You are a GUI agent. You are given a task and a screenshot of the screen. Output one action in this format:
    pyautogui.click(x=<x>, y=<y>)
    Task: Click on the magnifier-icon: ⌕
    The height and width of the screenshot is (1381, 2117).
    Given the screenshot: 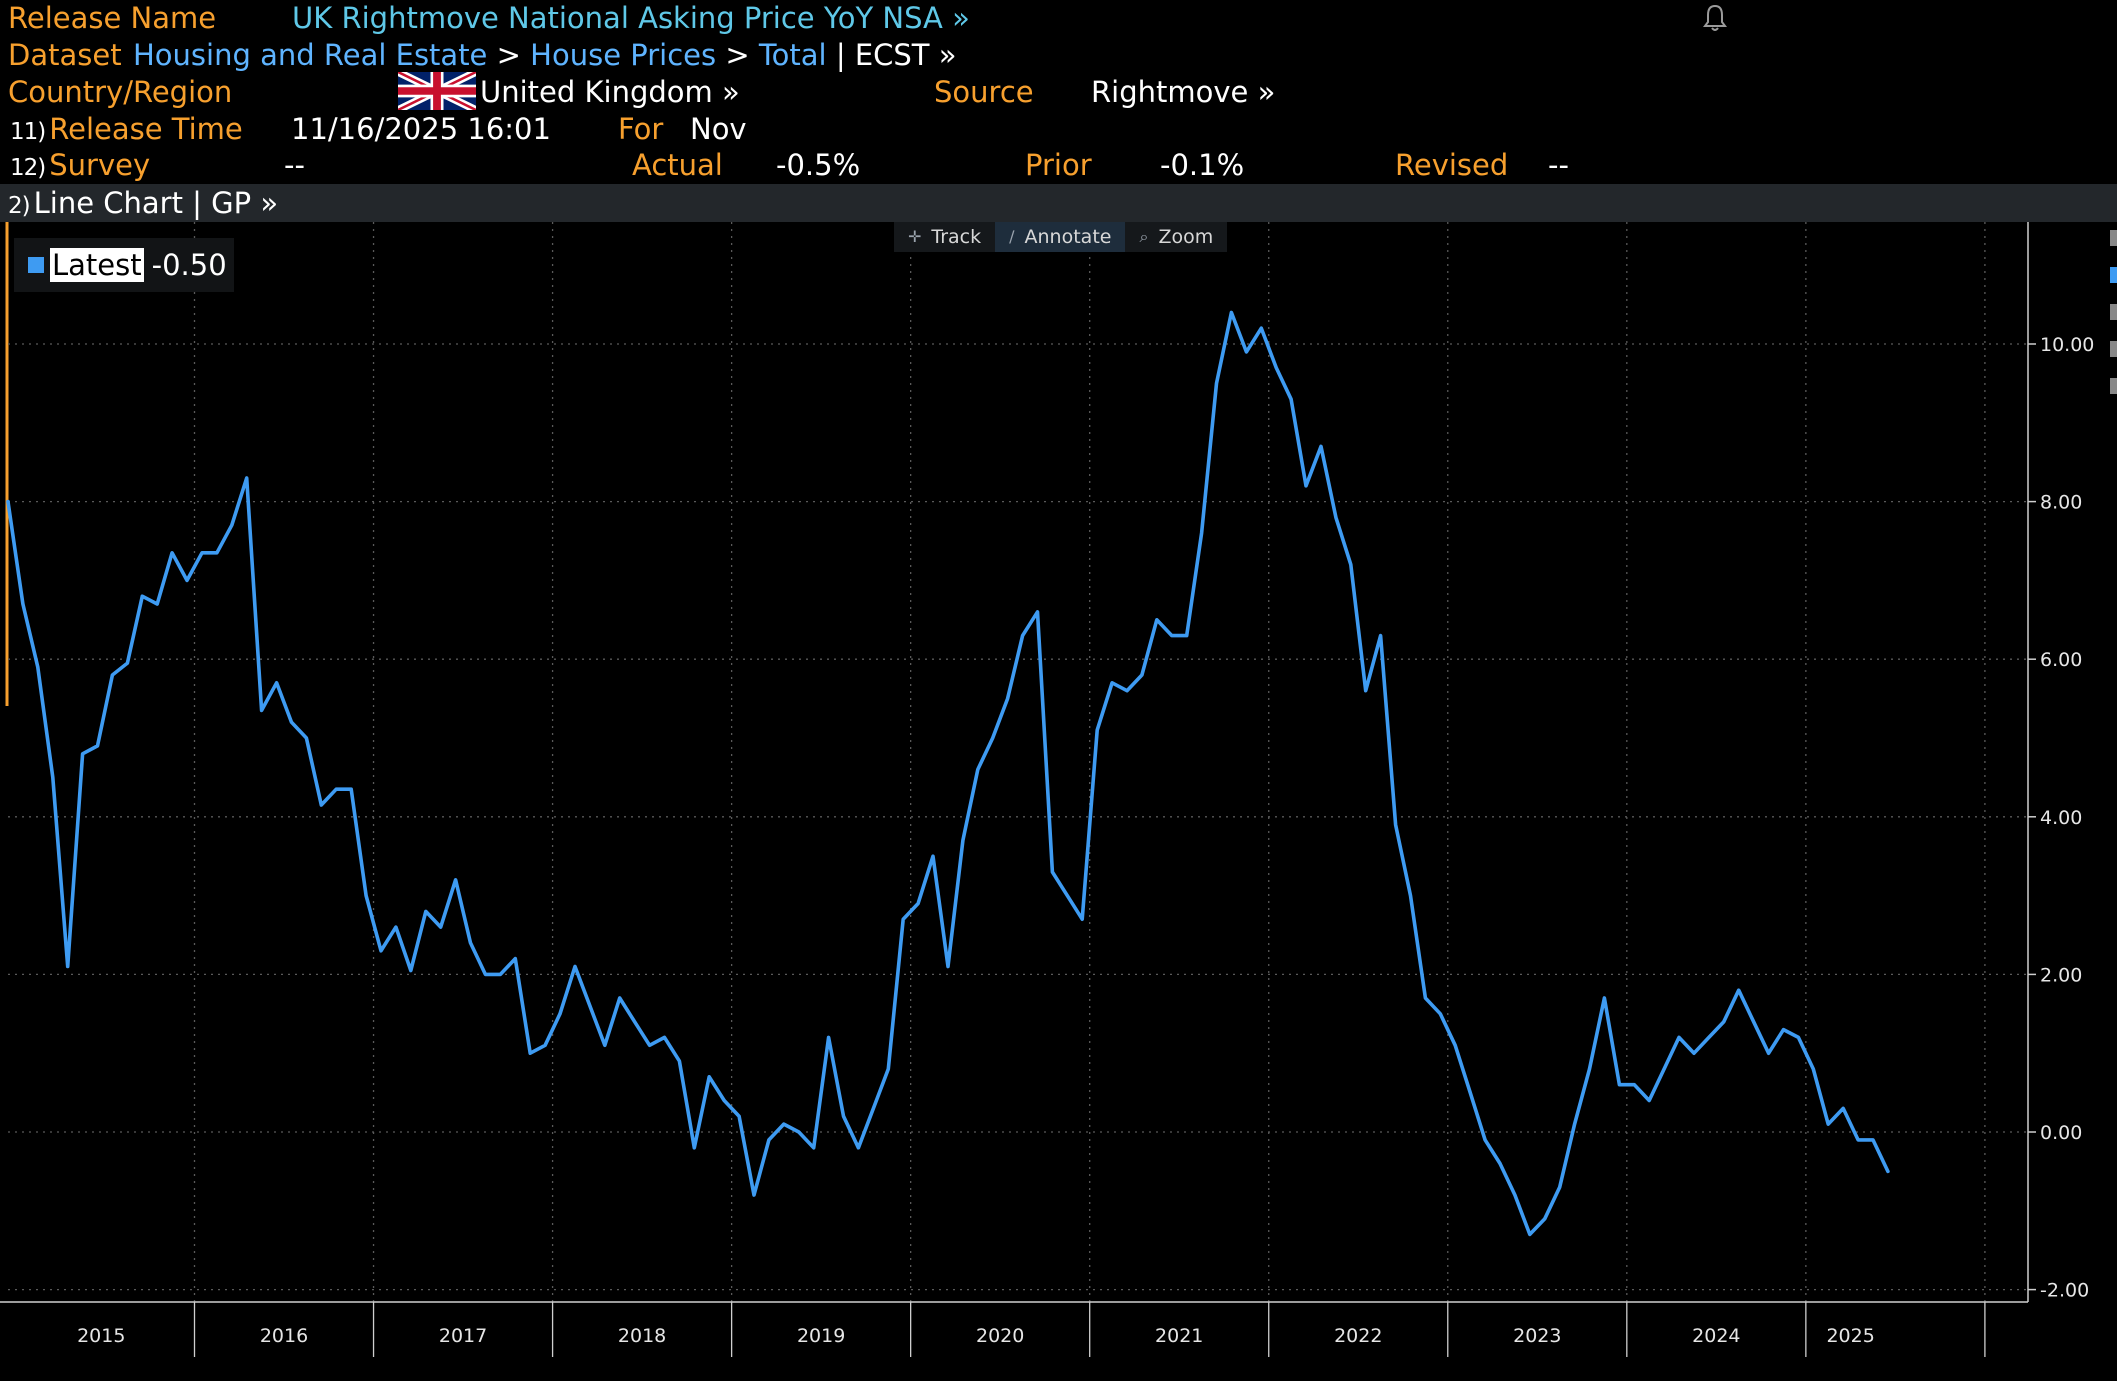 What is the action you would take?
    pyautogui.click(x=1144, y=236)
    